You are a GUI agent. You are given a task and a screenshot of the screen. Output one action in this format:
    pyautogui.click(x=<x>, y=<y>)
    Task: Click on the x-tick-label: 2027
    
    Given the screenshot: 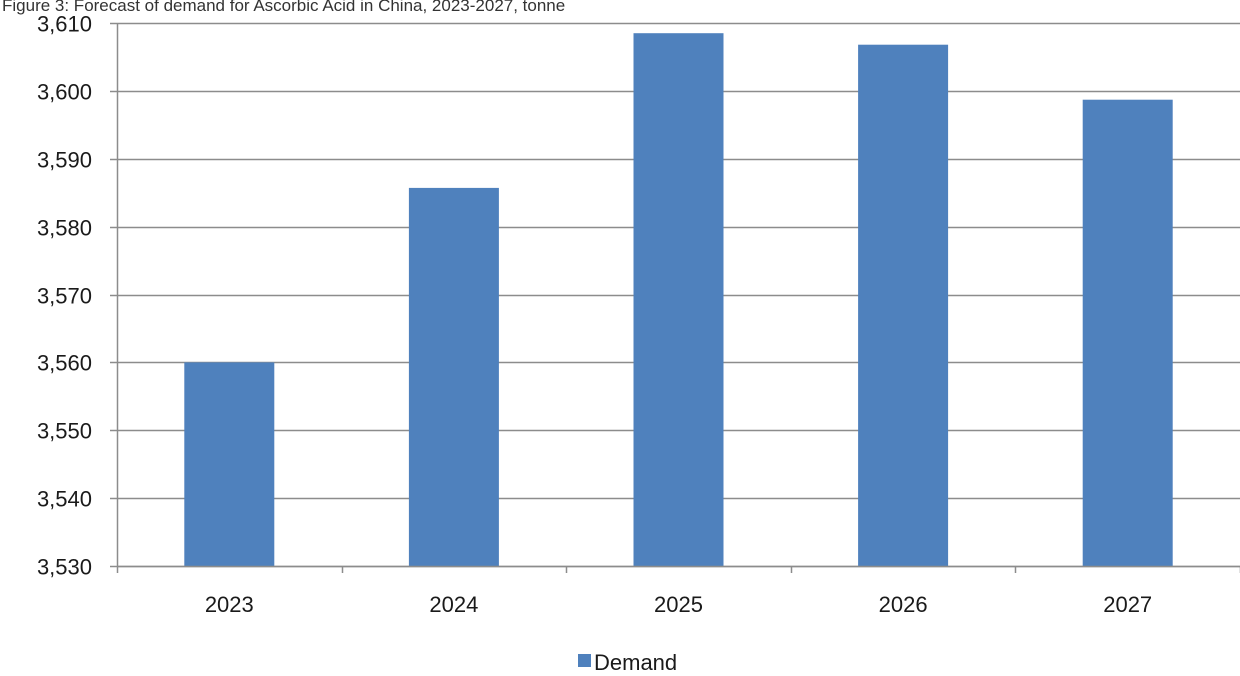 What is the action you would take?
    pyautogui.click(x=1127, y=604)
    